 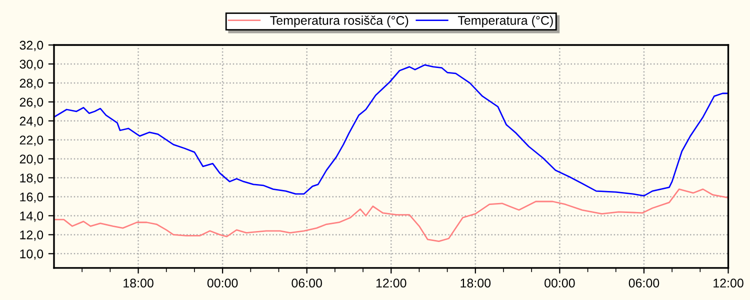 I want to click on y-tick-label: 32,0, so click(x=32, y=46).